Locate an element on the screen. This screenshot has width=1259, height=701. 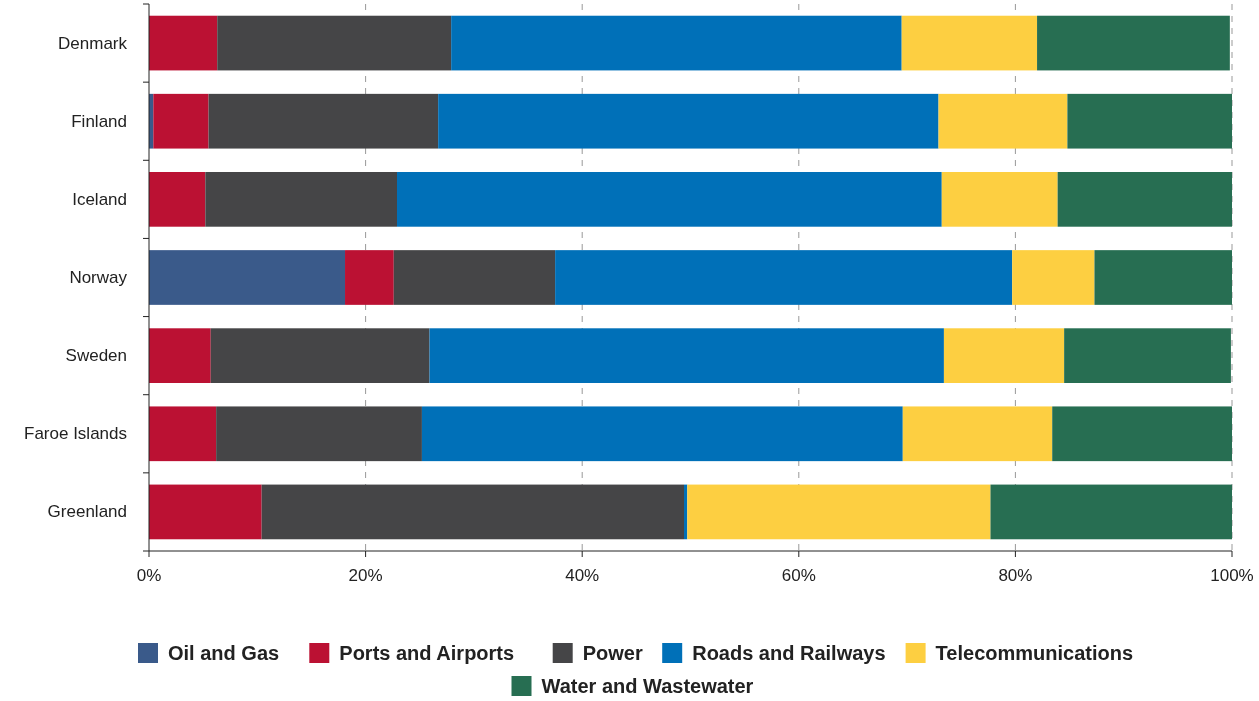
y-tick-label: Norway is located at coordinates (98, 277).